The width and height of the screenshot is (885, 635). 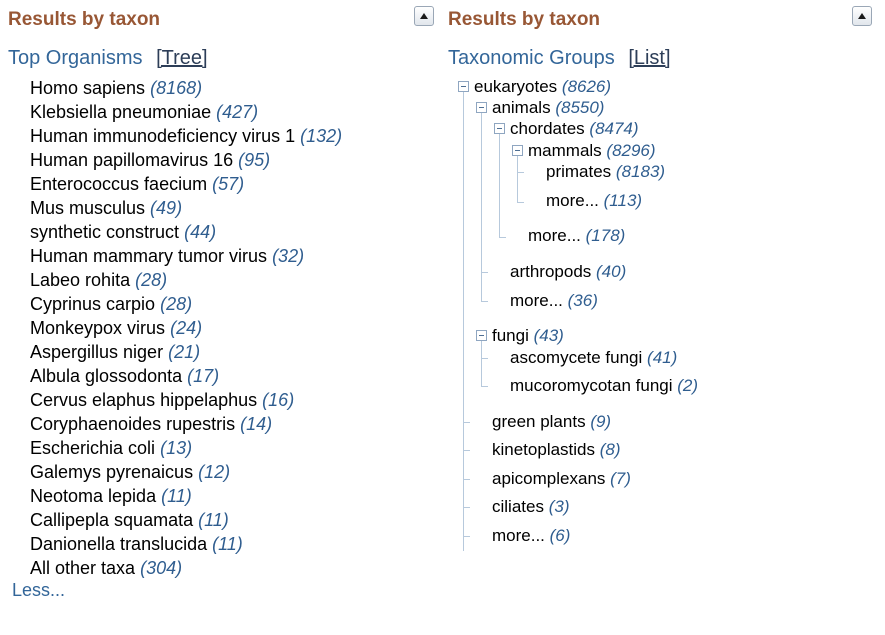 I want to click on node-label: kinetoplastids, so click(x=544, y=449).